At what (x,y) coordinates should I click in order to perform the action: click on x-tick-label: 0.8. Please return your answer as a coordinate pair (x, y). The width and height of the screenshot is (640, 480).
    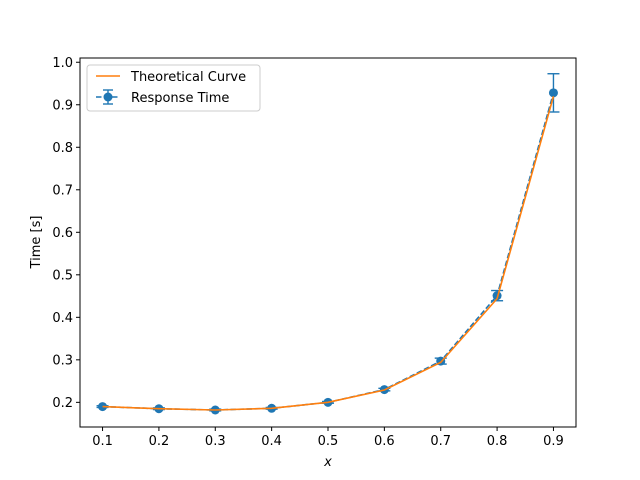
    Looking at the image, I should click on (497, 441).